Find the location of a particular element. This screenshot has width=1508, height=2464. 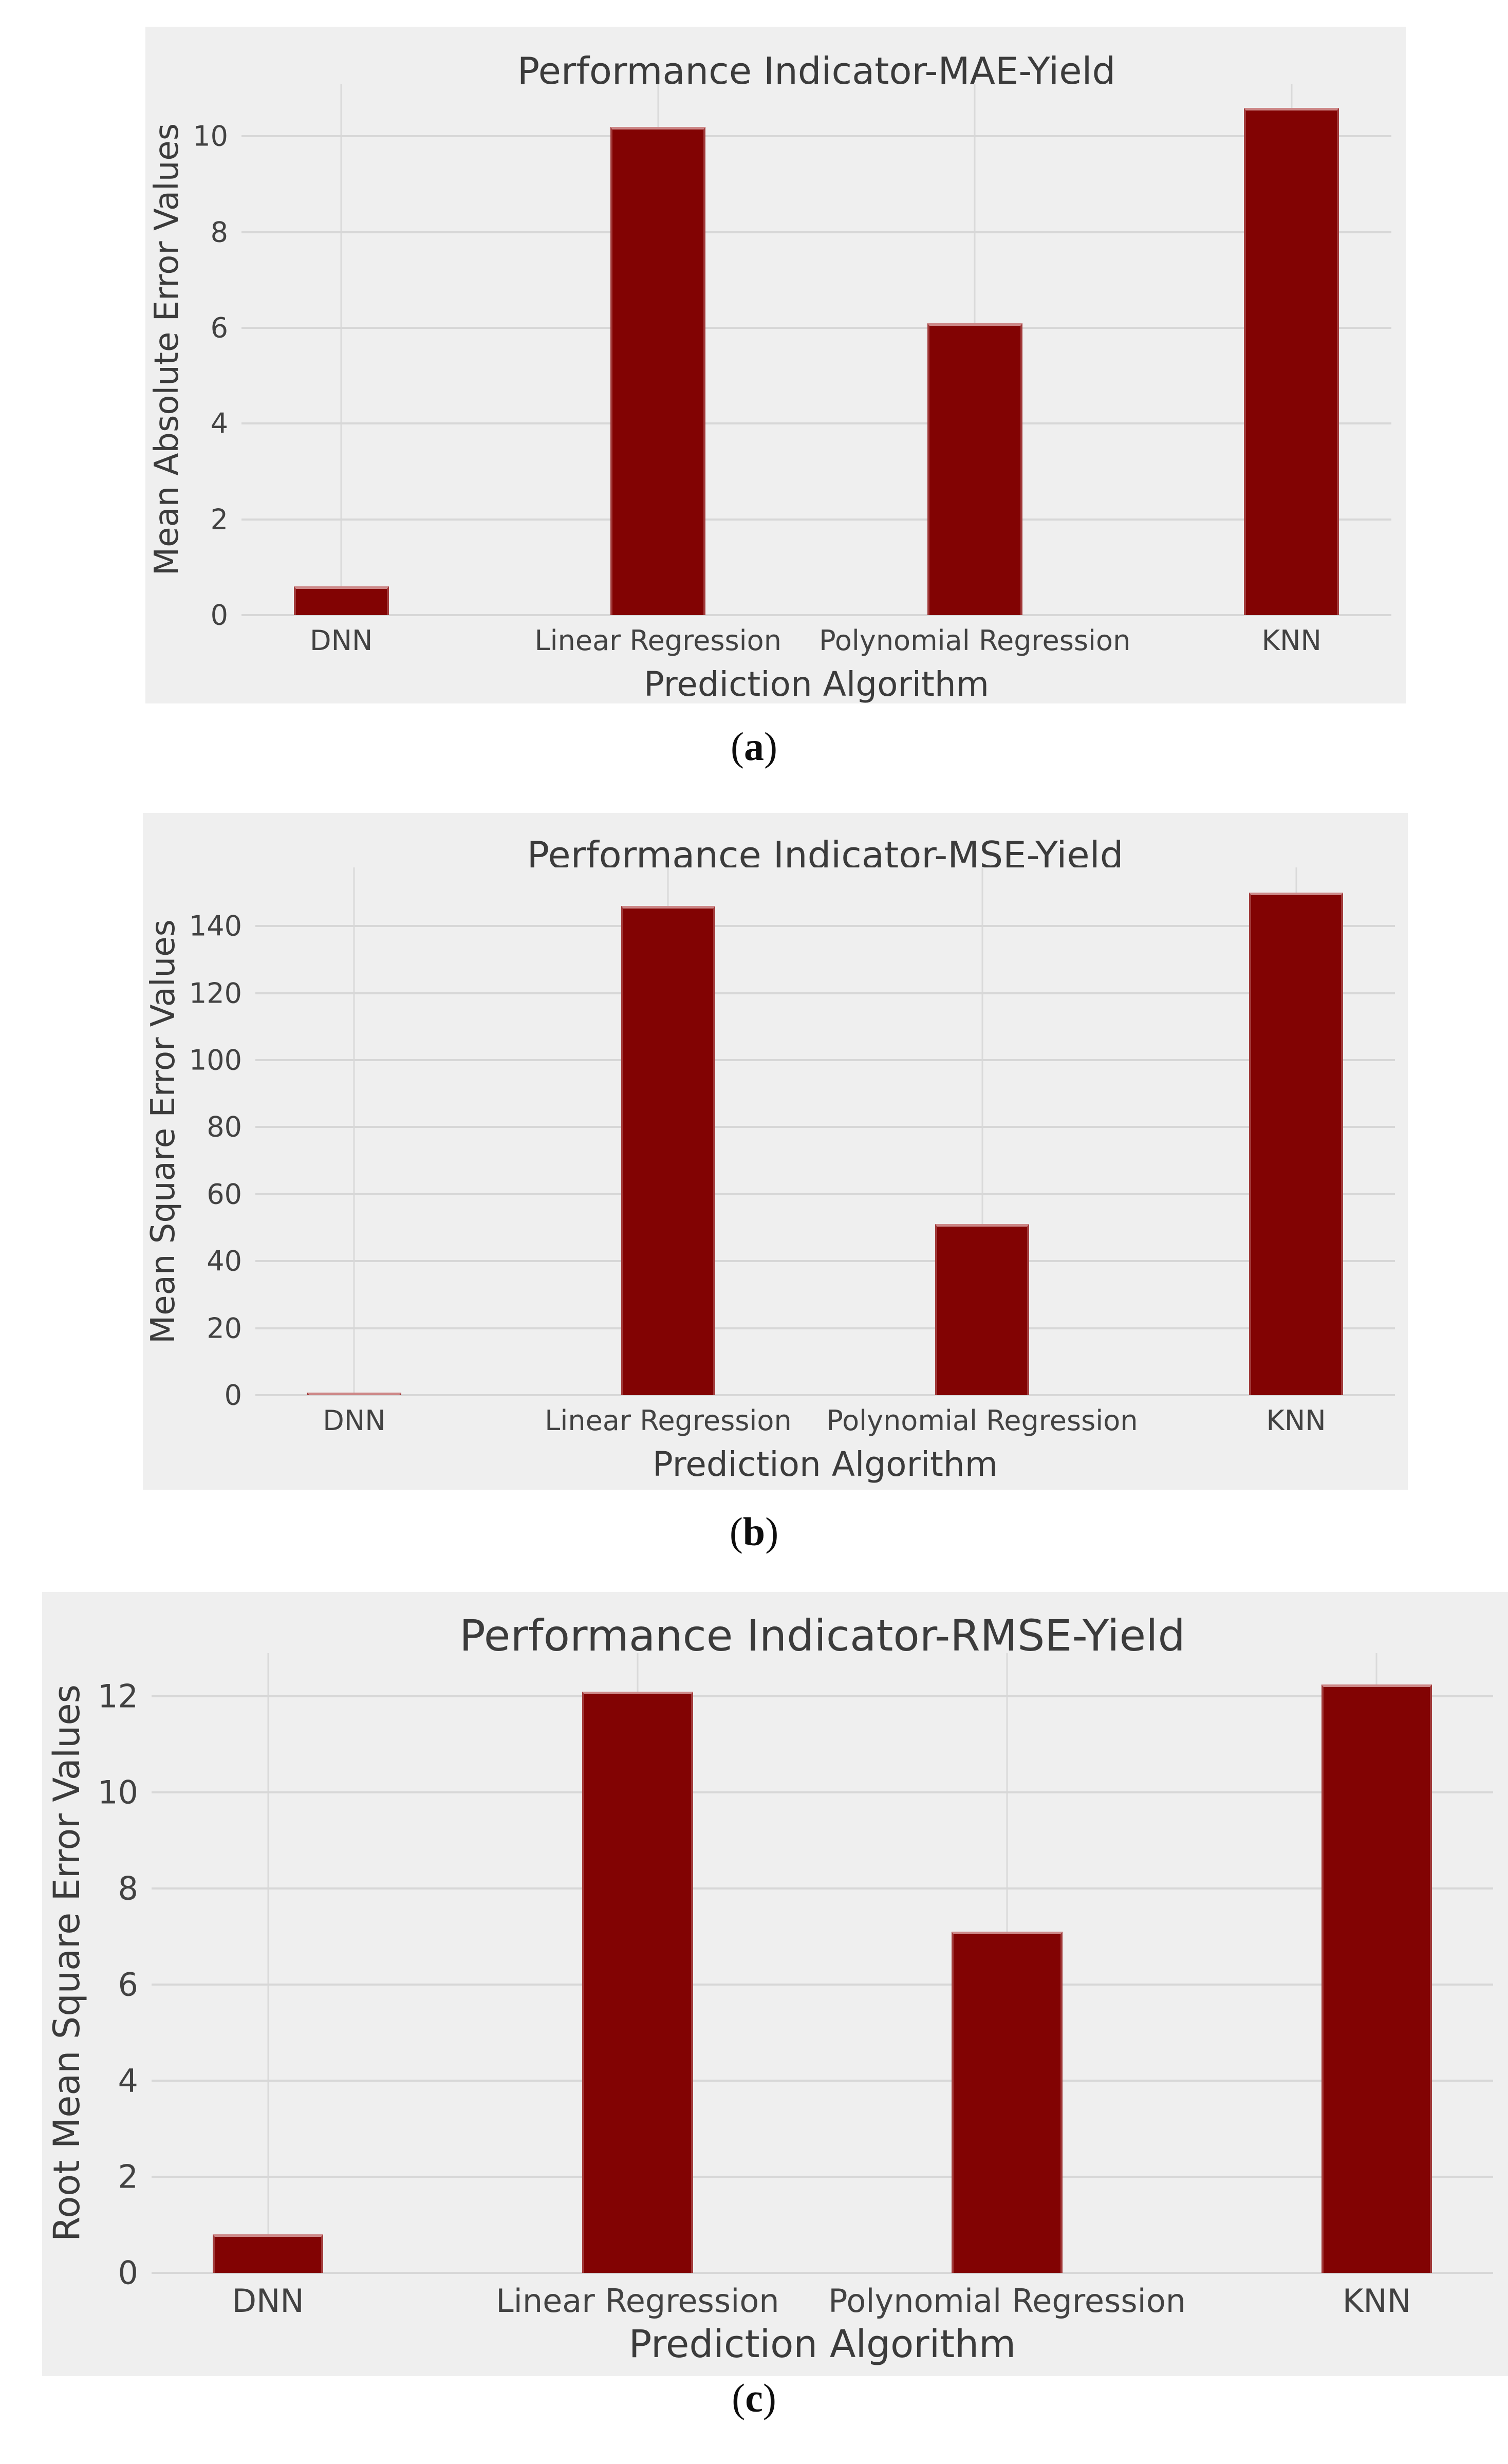

caption-letter: b is located at coordinates (754, 1532).